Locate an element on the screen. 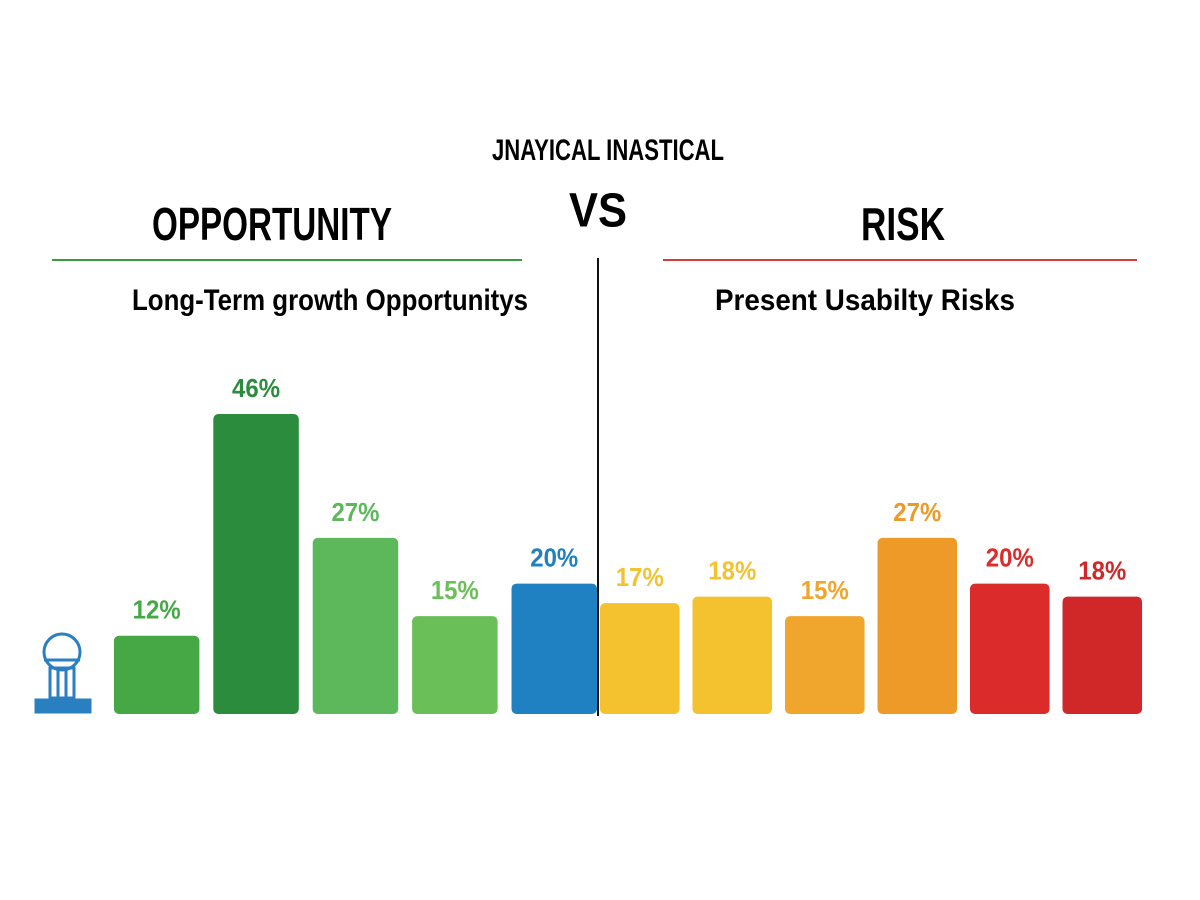 Image resolution: width=1200 pixels, height=900 pixels. decor-icon is located at coordinates (63, 673).